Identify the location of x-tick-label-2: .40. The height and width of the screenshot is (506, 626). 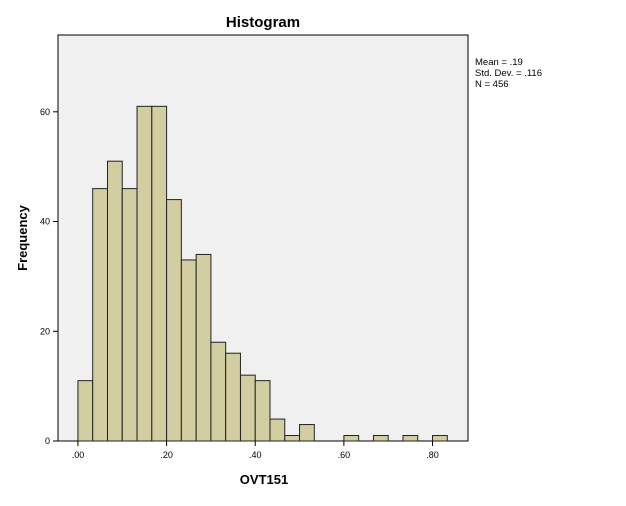
(255, 455).